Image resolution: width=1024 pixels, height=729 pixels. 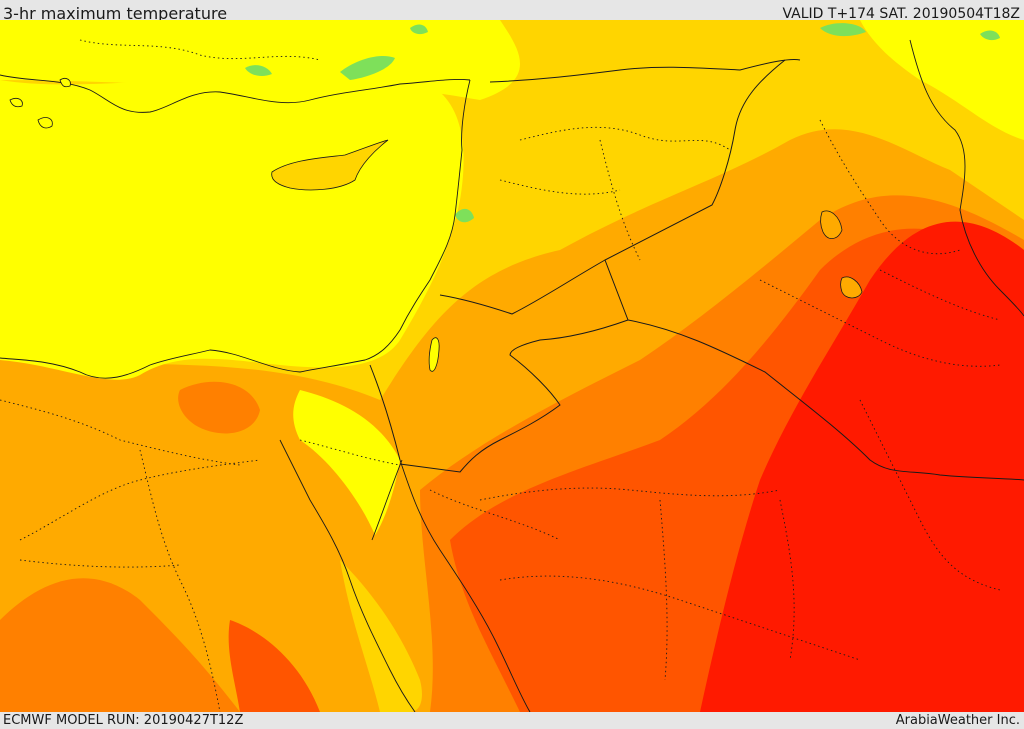 What do you see at coordinates (235, 93) in the screenshot?
I see `coastline-turkey` at bounding box center [235, 93].